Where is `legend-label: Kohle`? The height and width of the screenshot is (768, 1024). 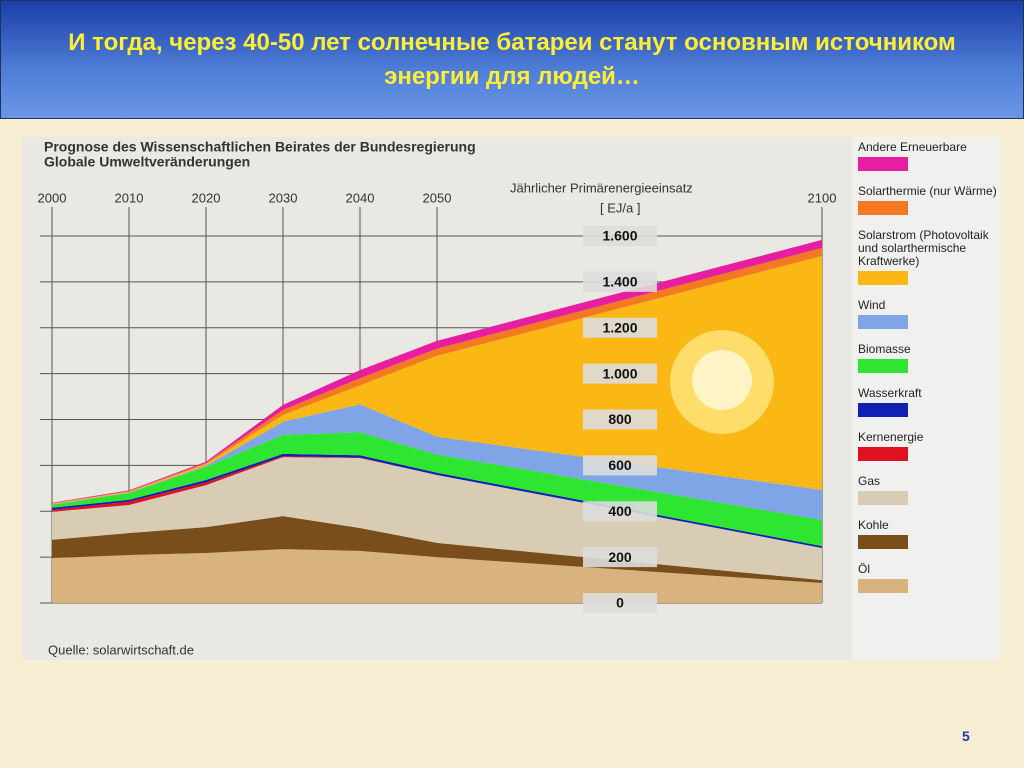 legend-label: Kohle is located at coordinates (873, 525).